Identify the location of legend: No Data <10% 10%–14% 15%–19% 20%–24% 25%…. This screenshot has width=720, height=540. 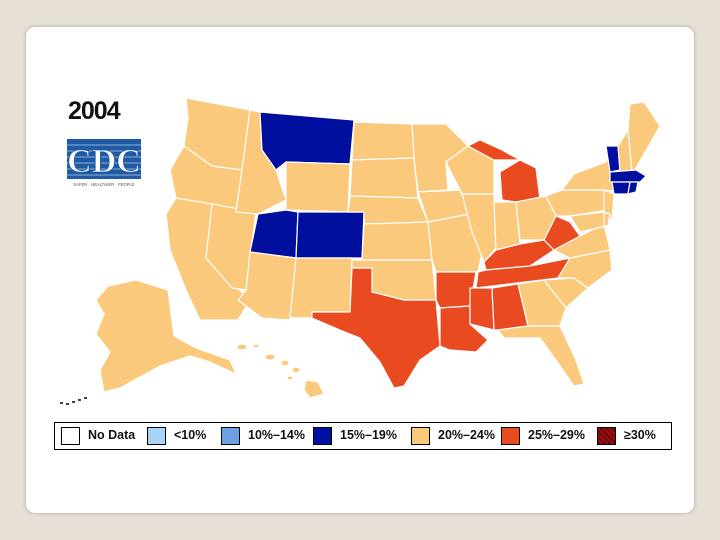
(363, 436).